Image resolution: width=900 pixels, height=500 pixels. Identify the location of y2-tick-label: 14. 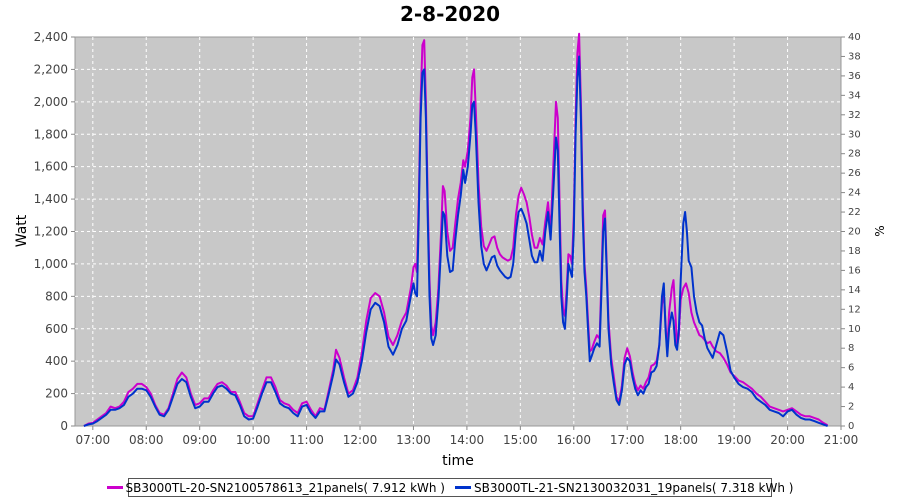
(854, 290).